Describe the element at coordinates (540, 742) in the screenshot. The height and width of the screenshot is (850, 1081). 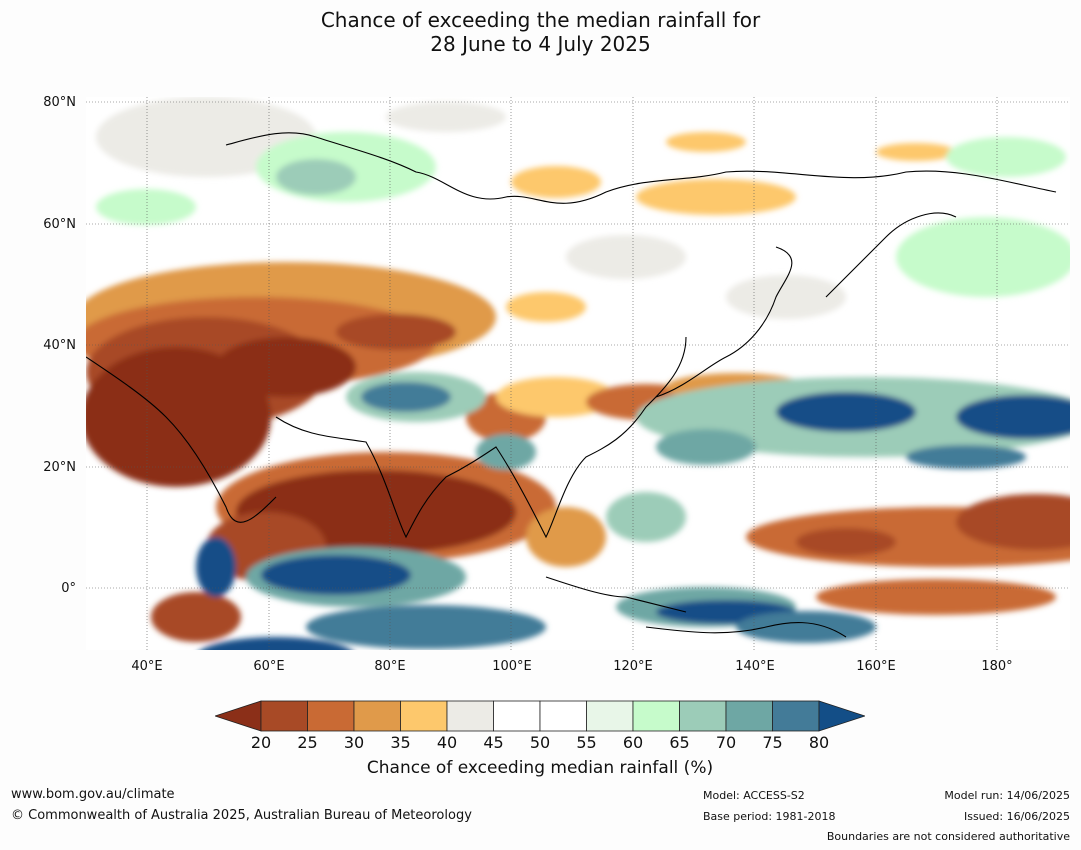
I see `colorbar-tick-label: 50` at that location.